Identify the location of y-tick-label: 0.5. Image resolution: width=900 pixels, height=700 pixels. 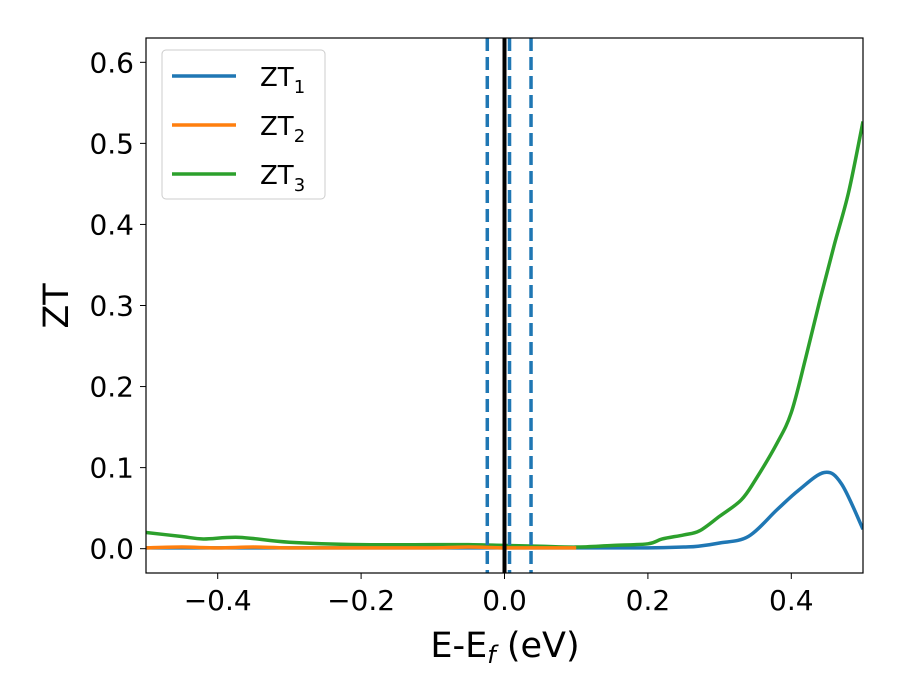
(111, 143).